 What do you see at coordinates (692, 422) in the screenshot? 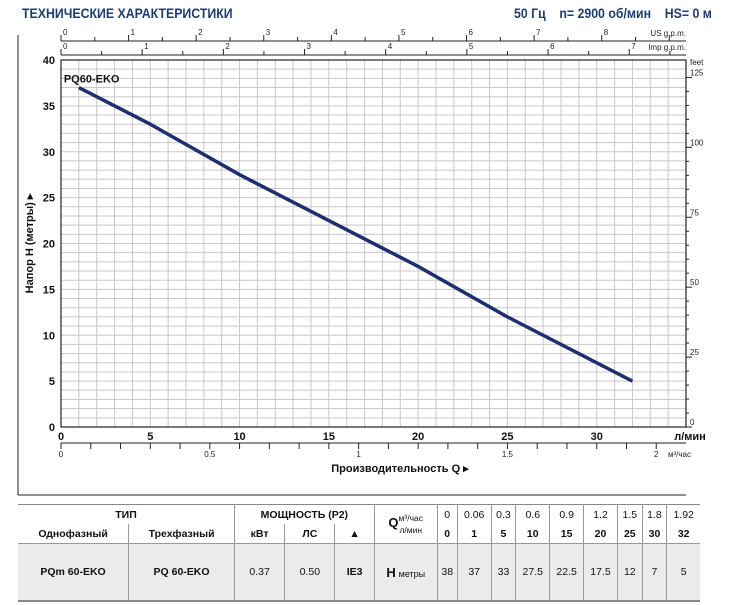
I see `feet-tick-label: 0` at bounding box center [692, 422].